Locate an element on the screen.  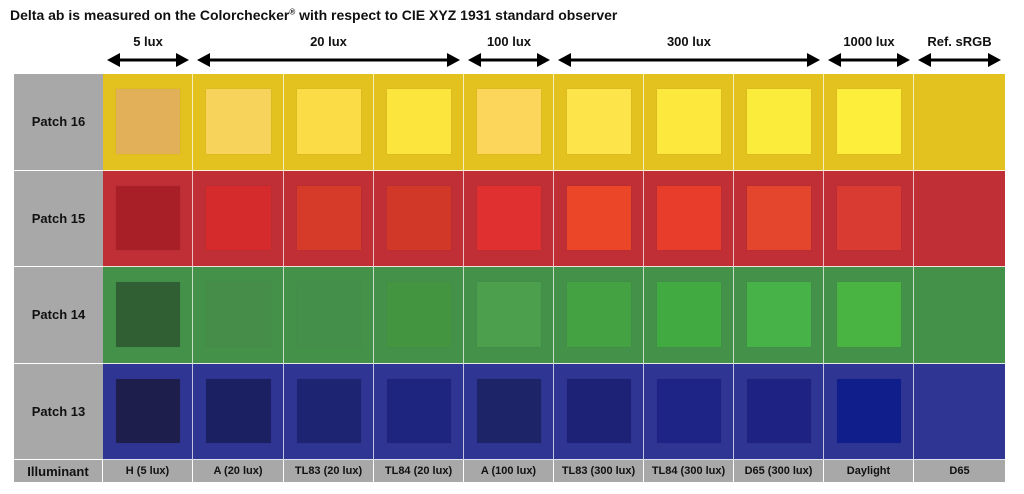
patch-label: Patch 13 is located at coordinates (58, 411).